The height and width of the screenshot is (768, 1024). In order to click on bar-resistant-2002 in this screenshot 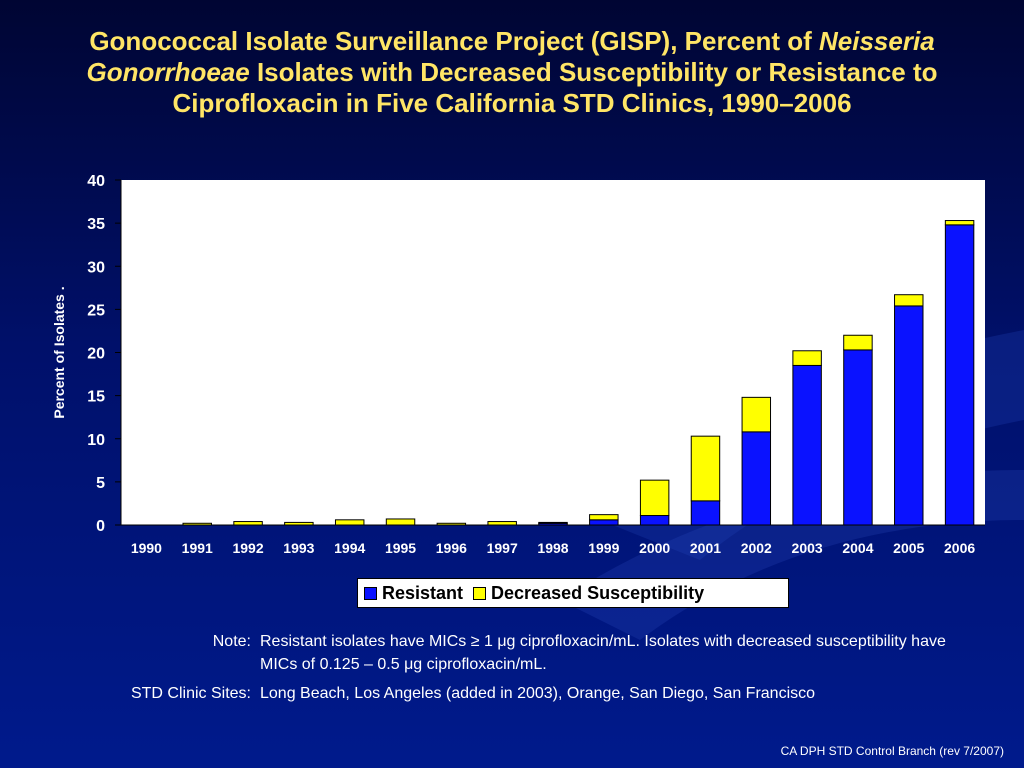, I will do `click(756, 478)`.